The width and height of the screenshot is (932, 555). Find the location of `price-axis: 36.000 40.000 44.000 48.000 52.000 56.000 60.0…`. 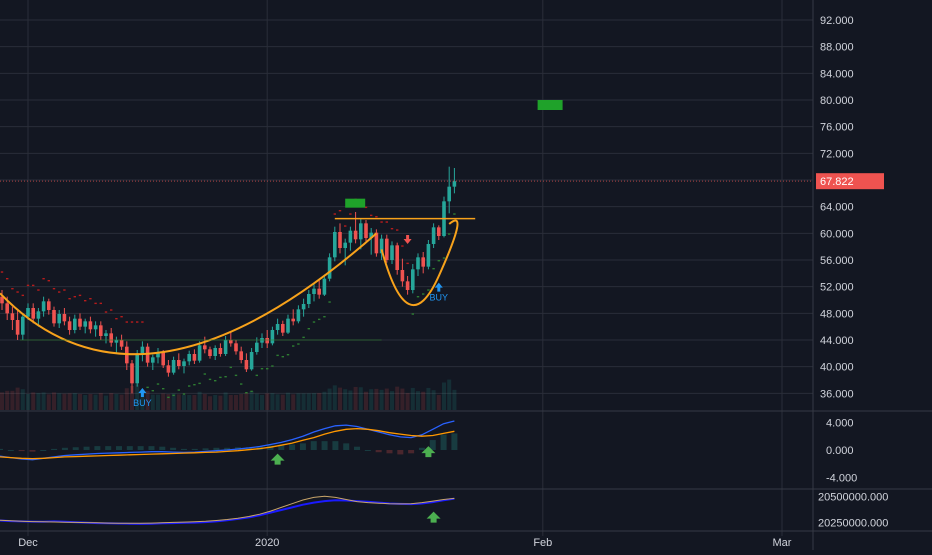

price-axis: 36.000 40.000 44.000 48.000 52.000 56.000 60.0… is located at coordinates (853, 272).